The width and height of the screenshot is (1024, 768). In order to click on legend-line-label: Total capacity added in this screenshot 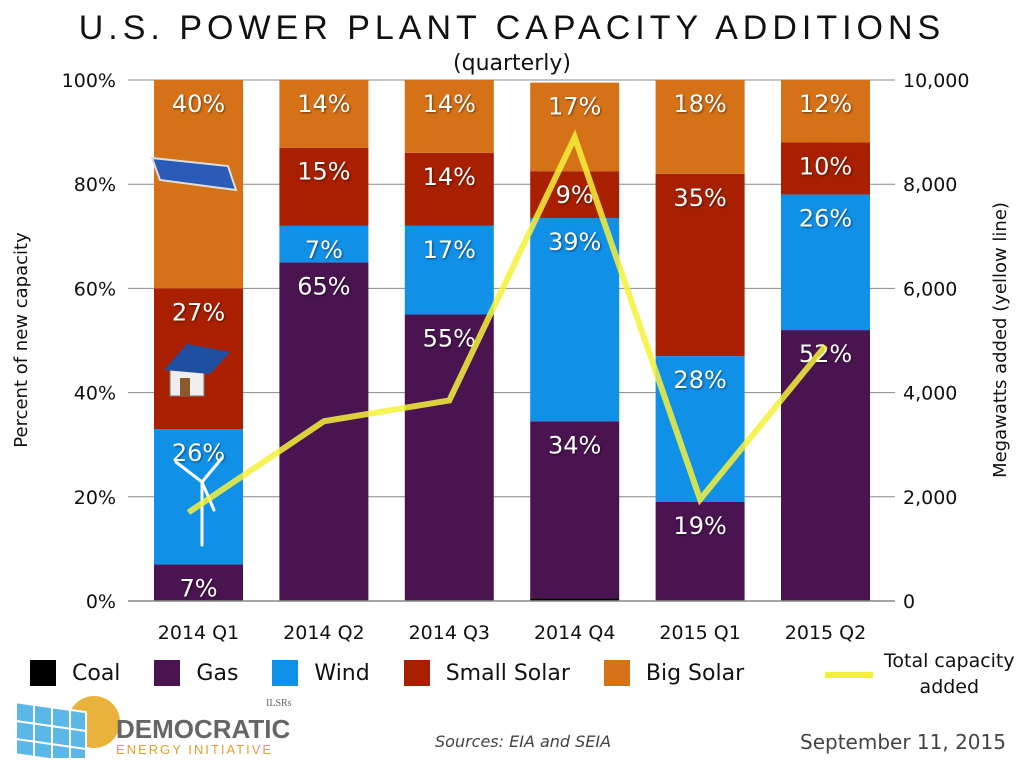, I will do `click(949, 674)`.